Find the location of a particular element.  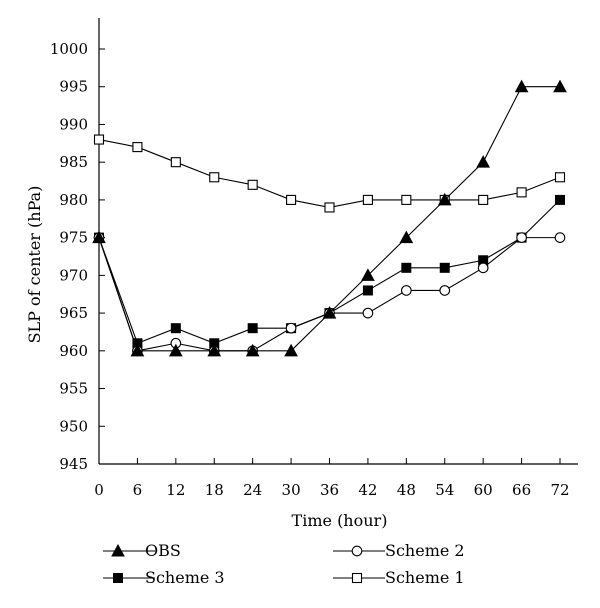

legend-item-scheme-2: Scheme 2 is located at coordinates (399, 550).